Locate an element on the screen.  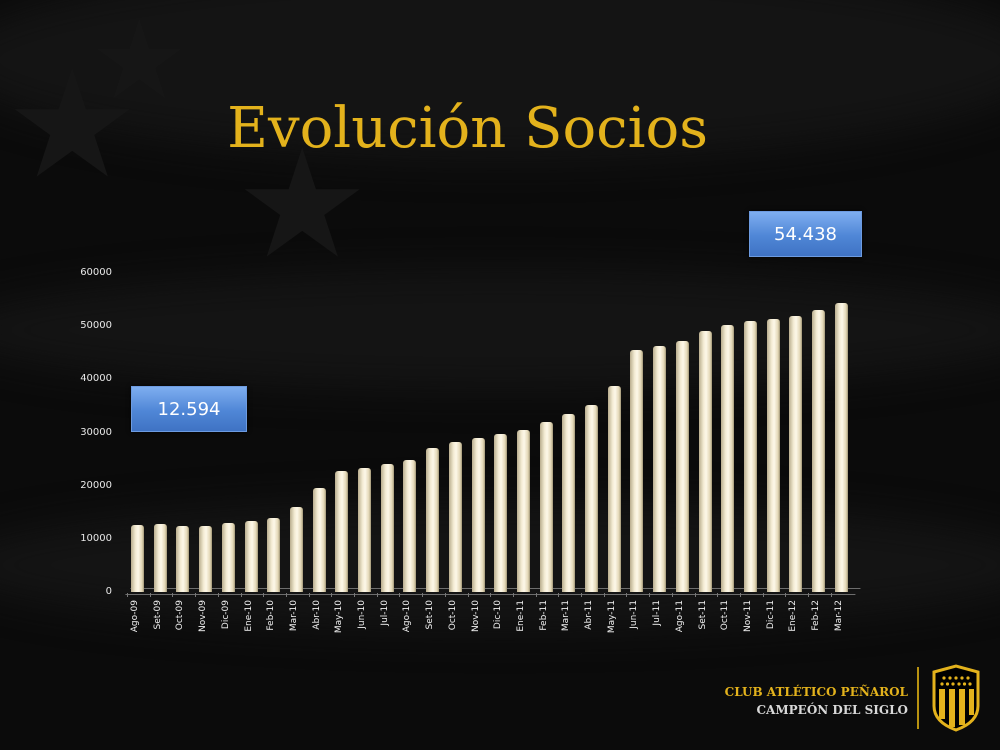
x-tick-label: May-10 is located at coordinates (339, 617).